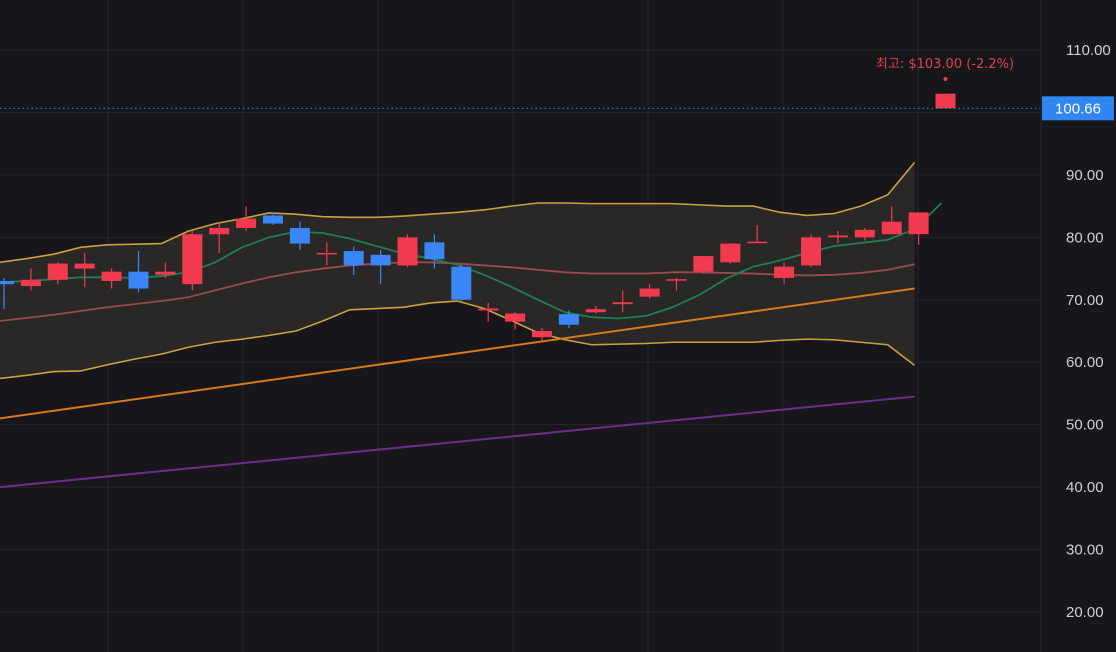  What do you see at coordinates (1085, 550) in the screenshot?
I see `y-tick-label: 30.00` at bounding box center [1085, 550].